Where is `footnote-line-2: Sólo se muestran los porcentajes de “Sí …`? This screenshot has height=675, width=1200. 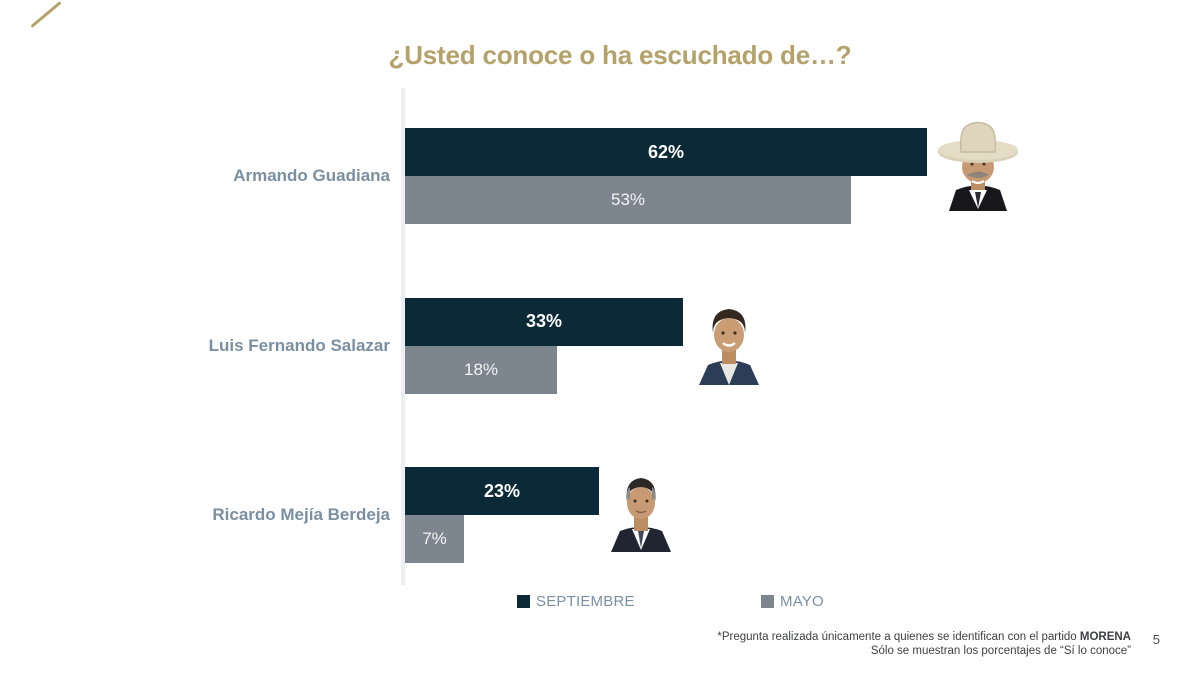
footnote-line-2: Sólo se muestran los porcentajes de “Sí … is located at coordinates (1000, 651).